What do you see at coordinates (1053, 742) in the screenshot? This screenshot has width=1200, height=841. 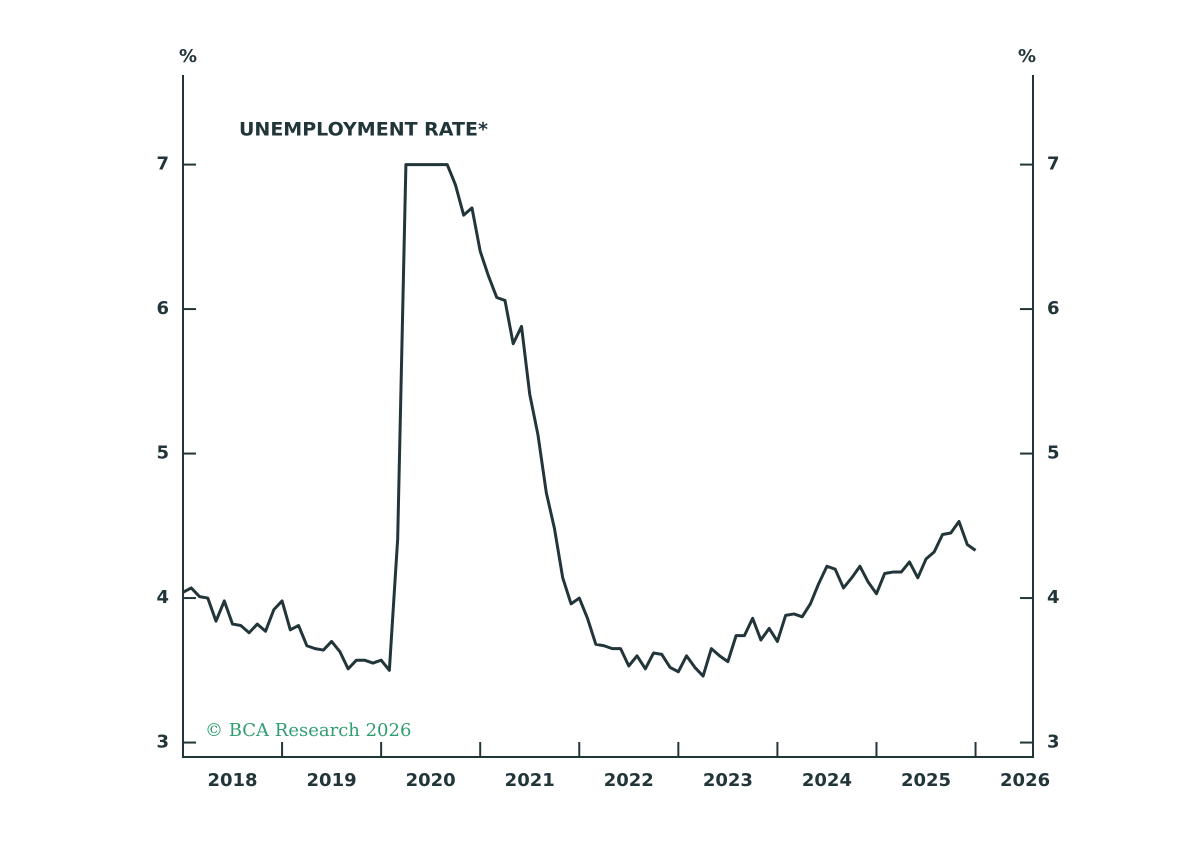 I see `y2-tick-label: 3` at bounding box center [1053, 742].